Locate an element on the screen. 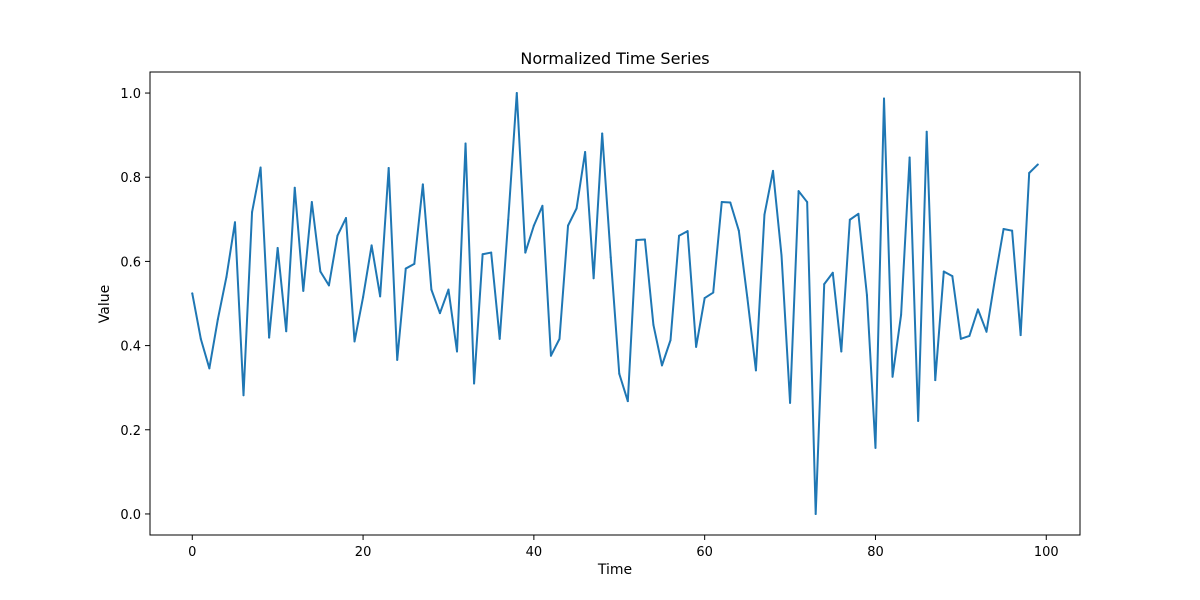  x-tick-label: 40 is located at coordinates (534, 552).